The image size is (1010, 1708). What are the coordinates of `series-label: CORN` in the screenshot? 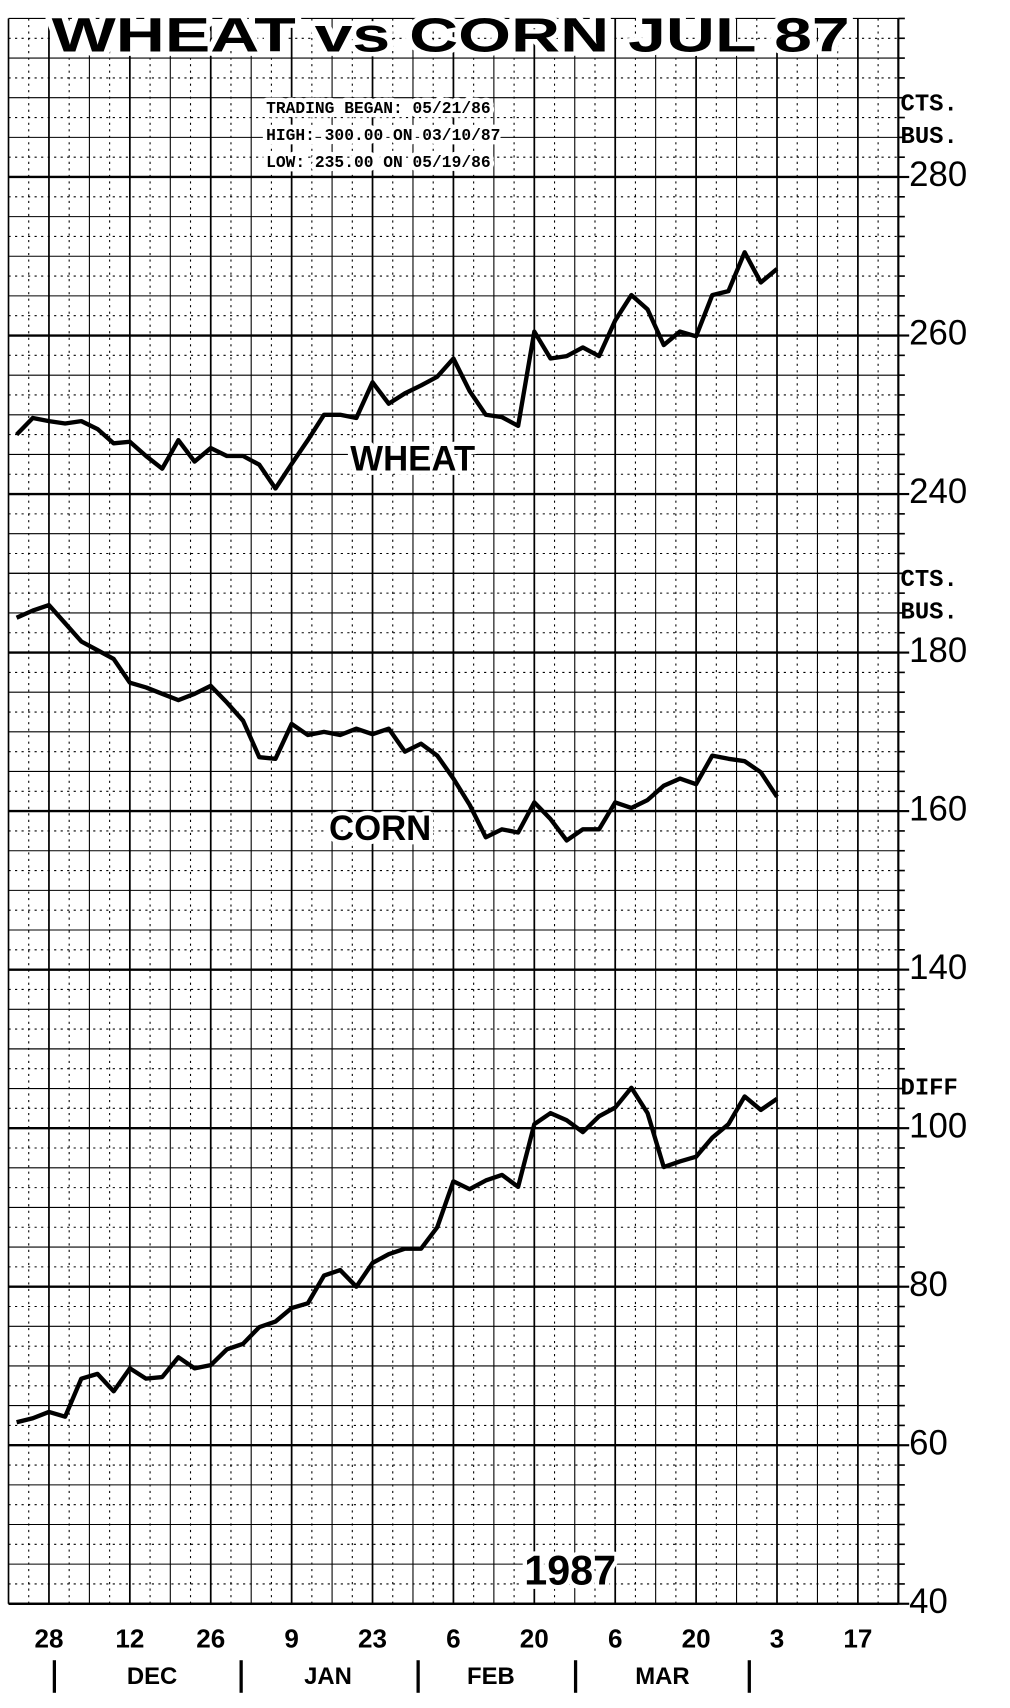 It's located at (380, 829).